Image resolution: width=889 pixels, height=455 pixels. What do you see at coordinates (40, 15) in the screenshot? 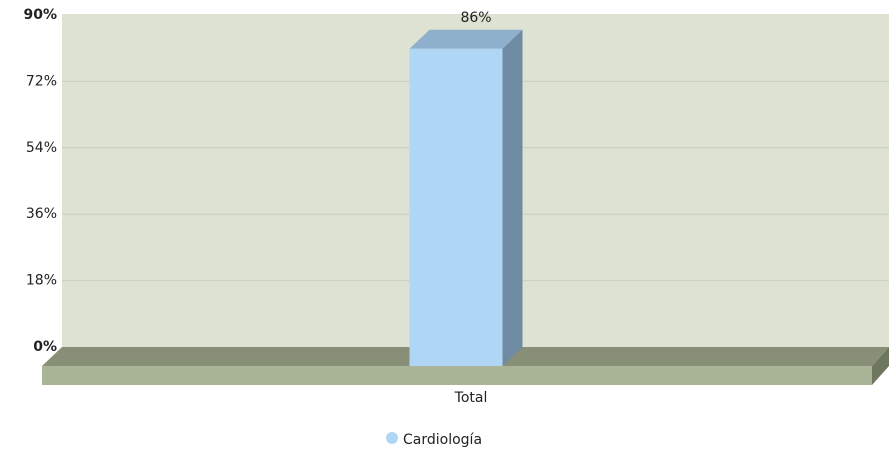
I see `y-tick-label: 90%` at bounding box center [40, 15].